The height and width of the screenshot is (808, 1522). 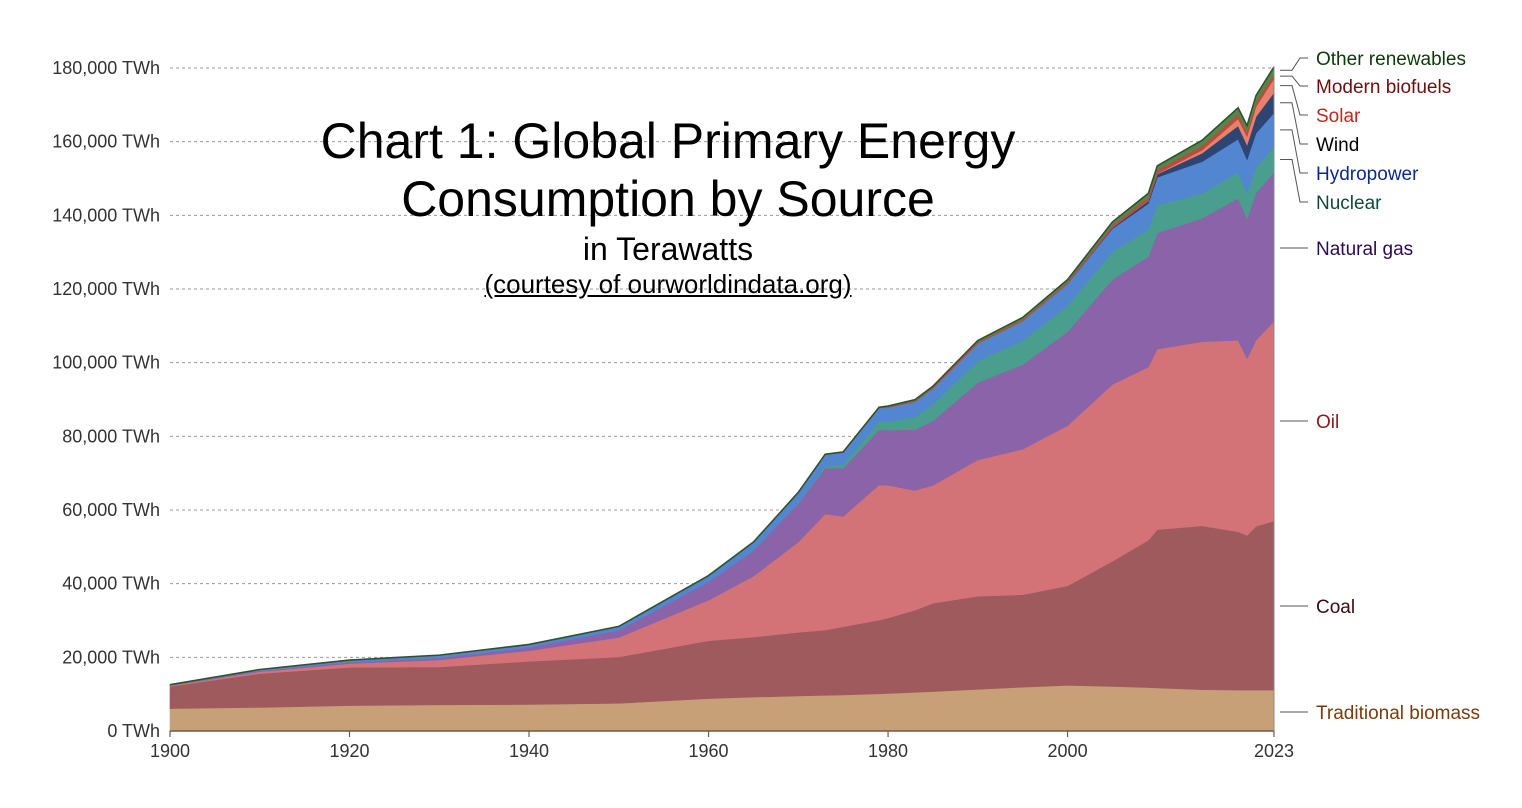 I want to click on x-tick-label: 1920, so click(x=349, y=751).